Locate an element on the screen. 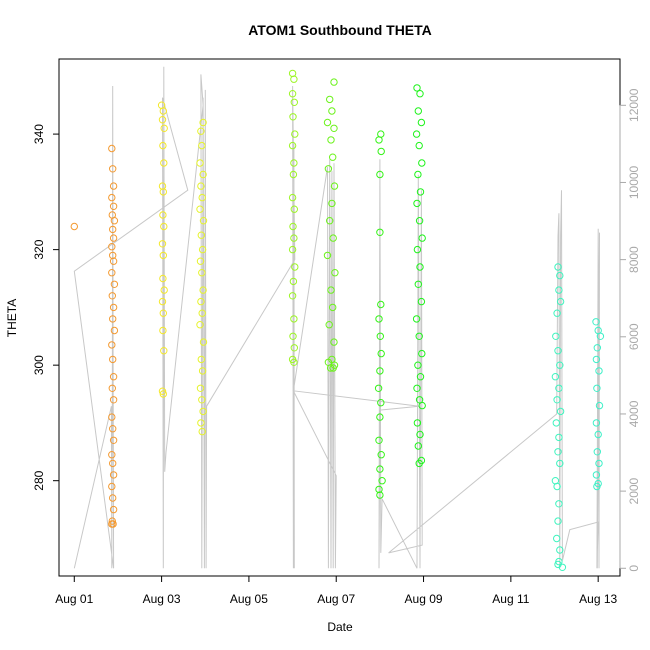 The height and width of the screenshot is (650, 650). x-tick-label: Aug 07 is located at coordinates (336, 599).